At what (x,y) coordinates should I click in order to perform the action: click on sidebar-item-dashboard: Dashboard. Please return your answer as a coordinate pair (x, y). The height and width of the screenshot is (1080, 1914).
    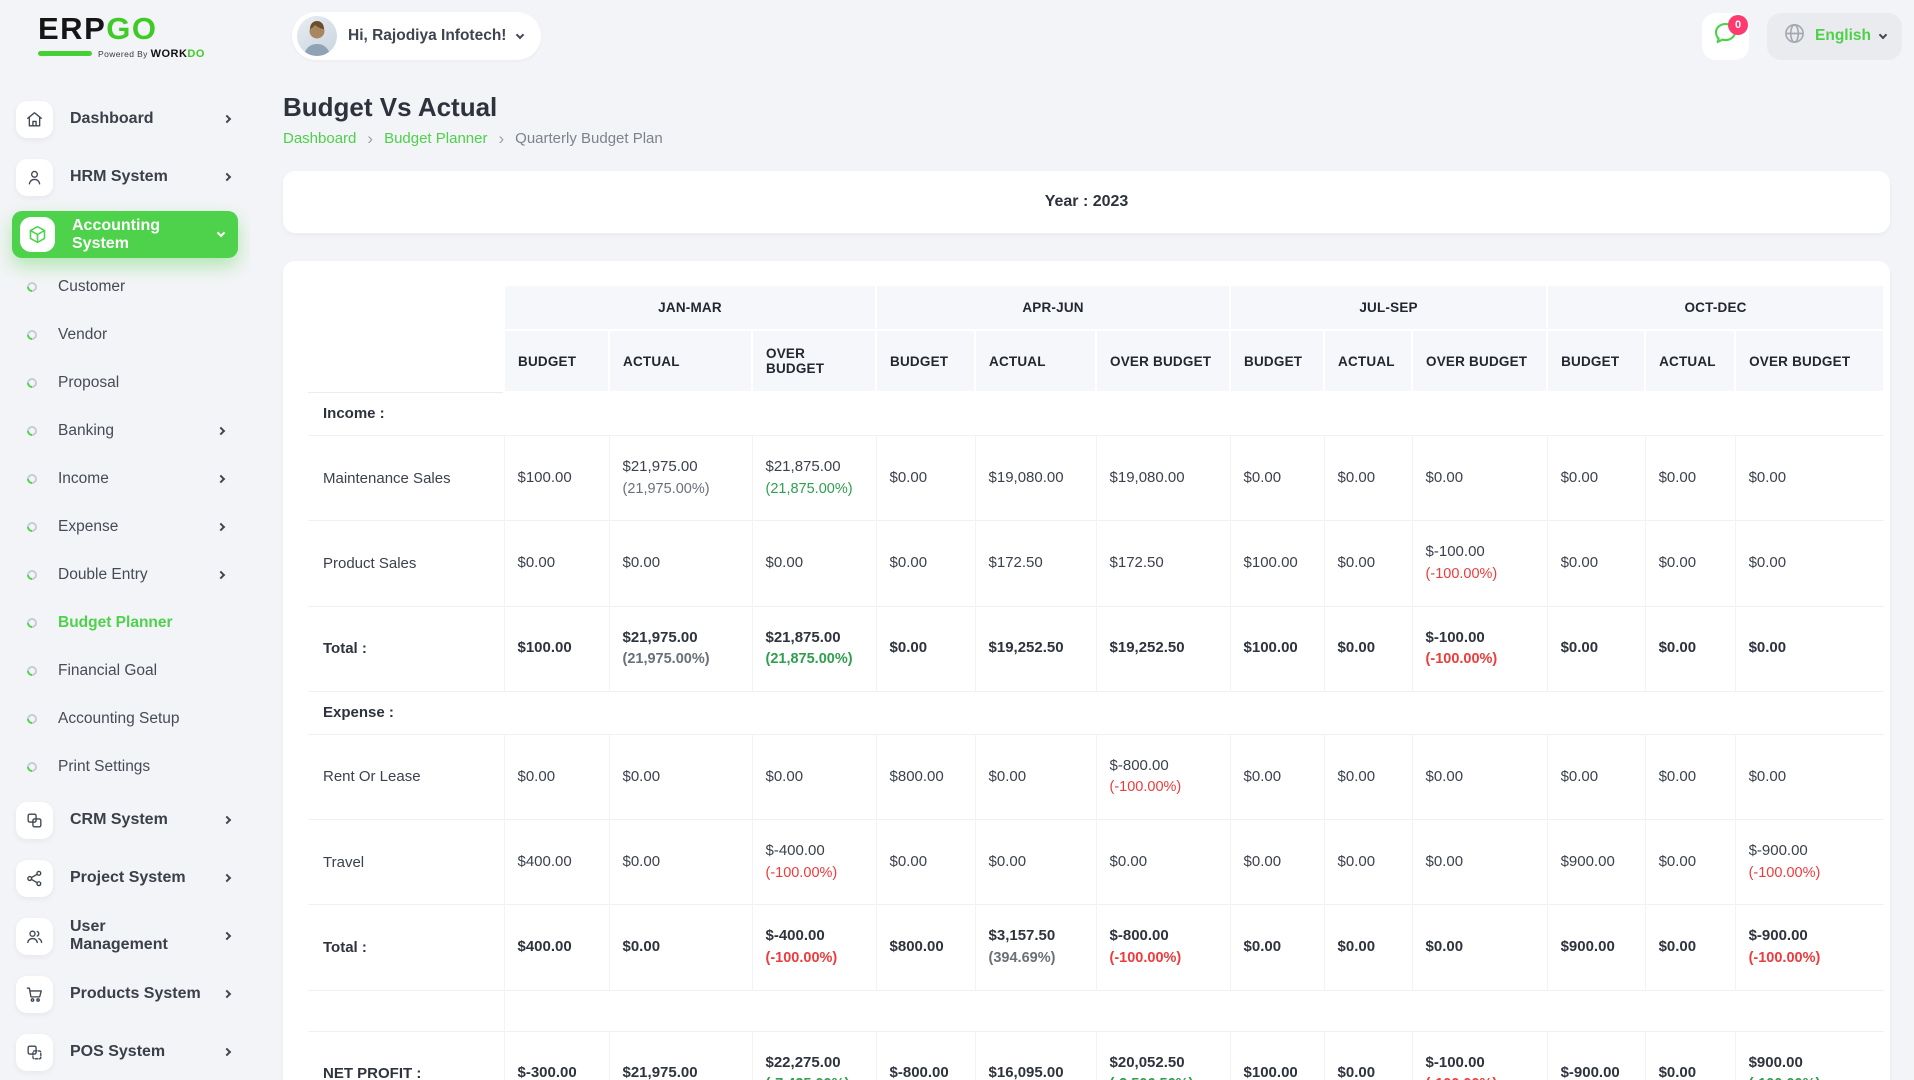
    Looking at the image, I should click on (125, 119).